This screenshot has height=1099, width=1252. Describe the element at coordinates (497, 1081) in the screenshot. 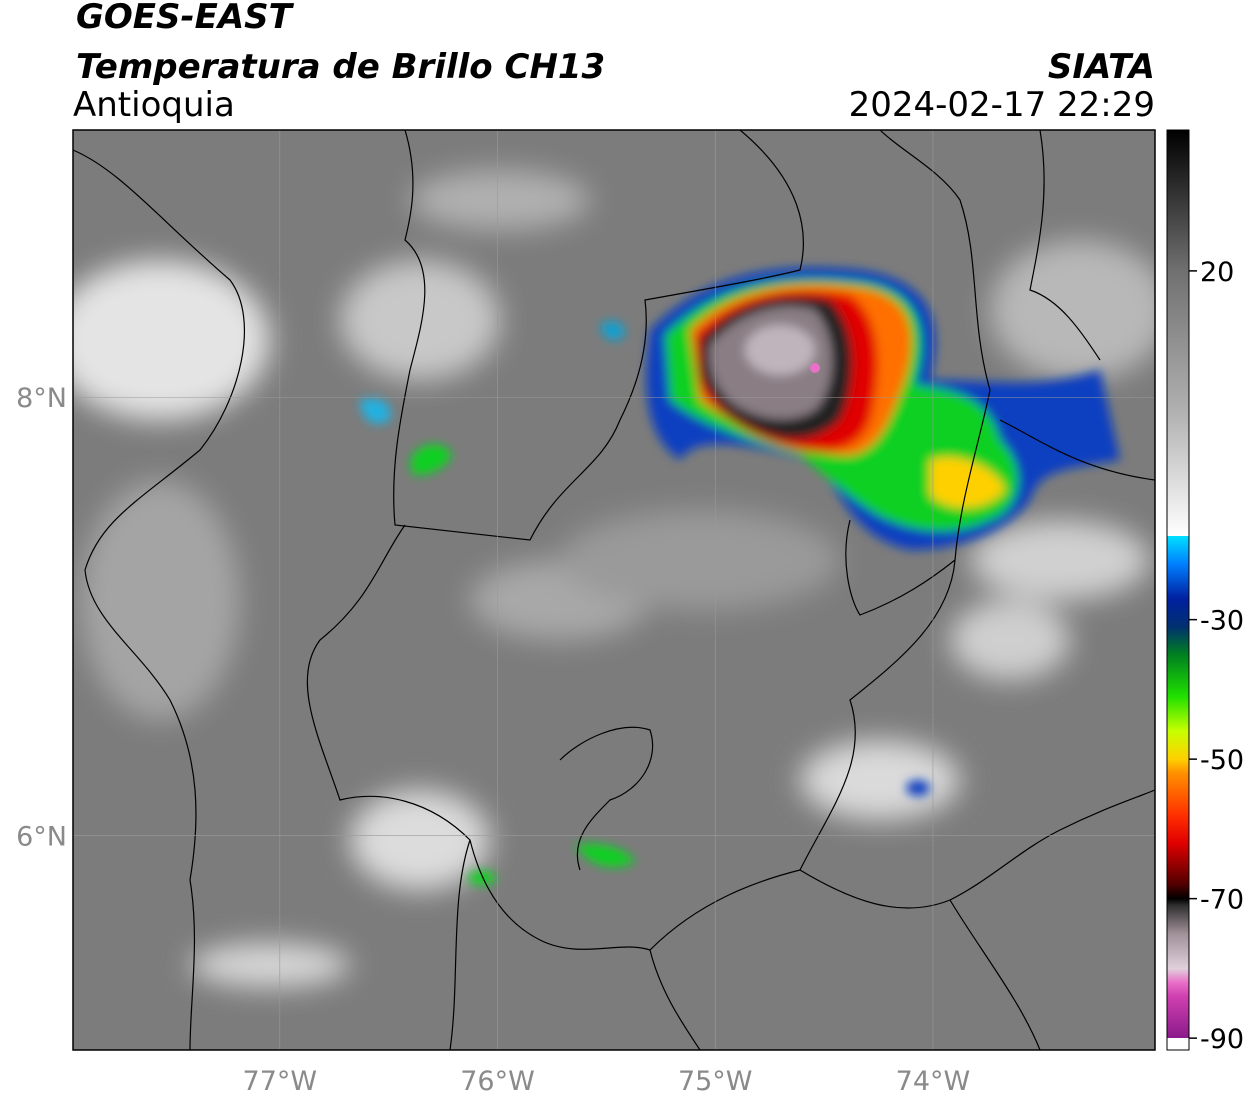

I see `x-tick-label: 76°W` at that location.